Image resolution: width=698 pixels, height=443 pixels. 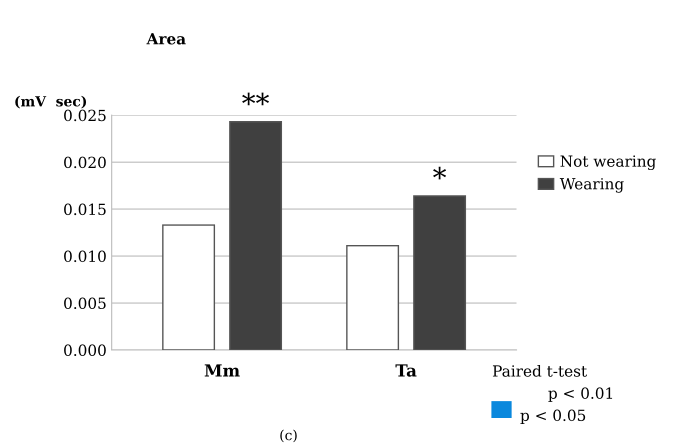 What do you see at coordinates (580, 394) in the screenshot?
I see `text: p < 0.01` at bounding box center [580, 394].